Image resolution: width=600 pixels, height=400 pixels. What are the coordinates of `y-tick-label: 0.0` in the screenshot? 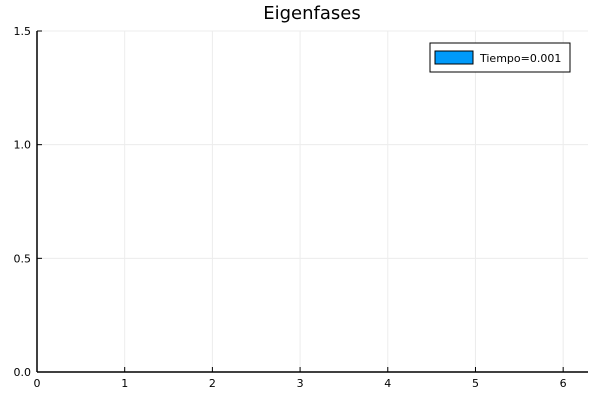 It's located at (23, 372).